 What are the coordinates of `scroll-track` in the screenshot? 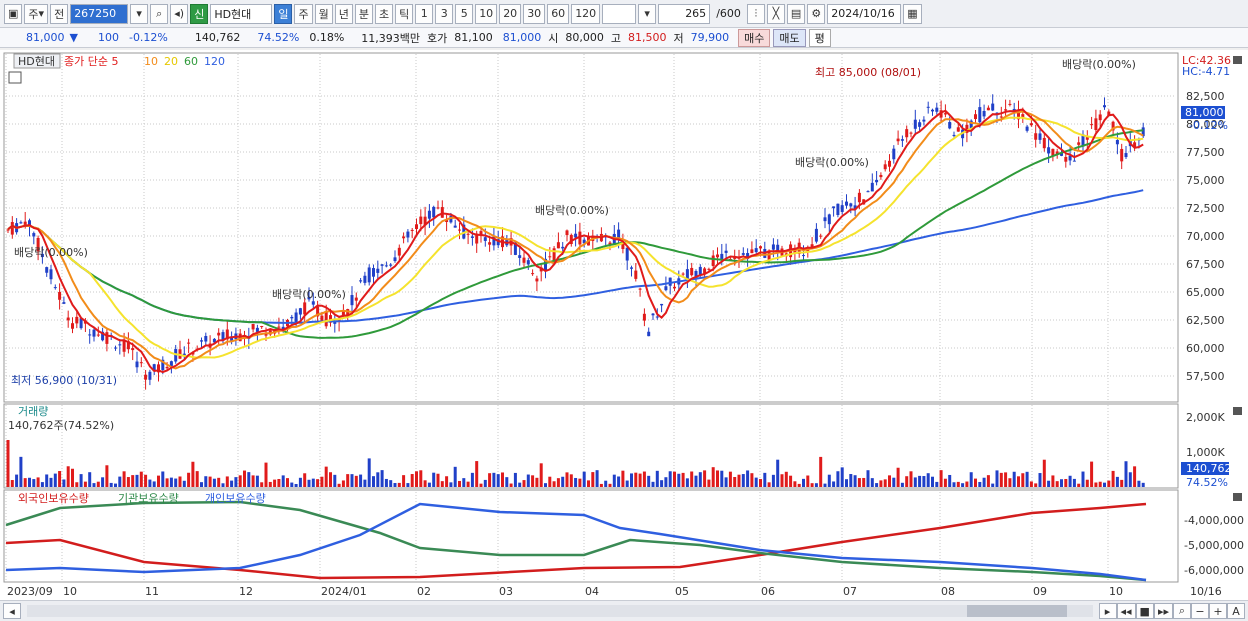 It's located at (560, 611).